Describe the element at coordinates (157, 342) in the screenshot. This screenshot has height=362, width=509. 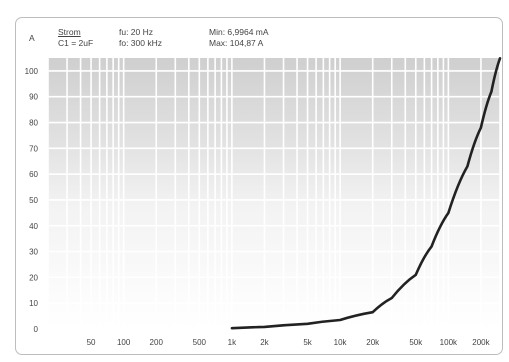
I see `x-tick-label-200: 200` at that location.